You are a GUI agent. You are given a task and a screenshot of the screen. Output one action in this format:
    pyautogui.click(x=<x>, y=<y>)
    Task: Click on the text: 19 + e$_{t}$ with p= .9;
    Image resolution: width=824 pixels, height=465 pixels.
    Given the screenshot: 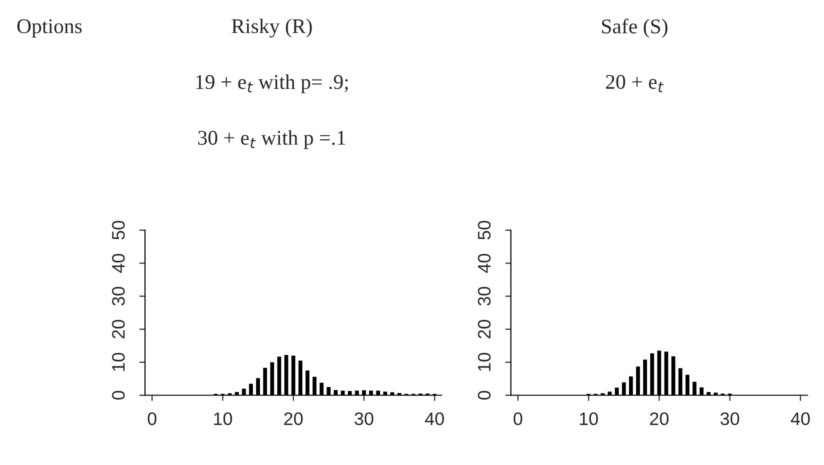 What is the action you would take?
    pyautogui.click(x=272, y=84)
    